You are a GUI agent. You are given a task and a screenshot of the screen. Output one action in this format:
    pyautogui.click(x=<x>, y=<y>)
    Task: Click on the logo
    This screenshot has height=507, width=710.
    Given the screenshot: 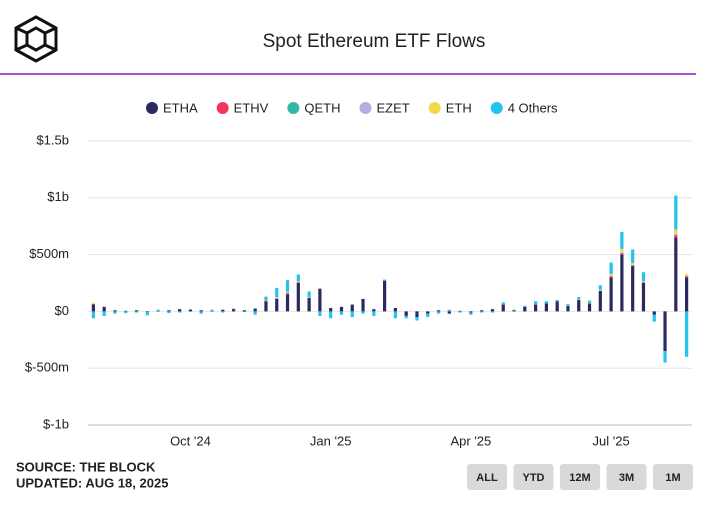 What is the action you would take?
    pyautogui.click(x=36, y=39)
    